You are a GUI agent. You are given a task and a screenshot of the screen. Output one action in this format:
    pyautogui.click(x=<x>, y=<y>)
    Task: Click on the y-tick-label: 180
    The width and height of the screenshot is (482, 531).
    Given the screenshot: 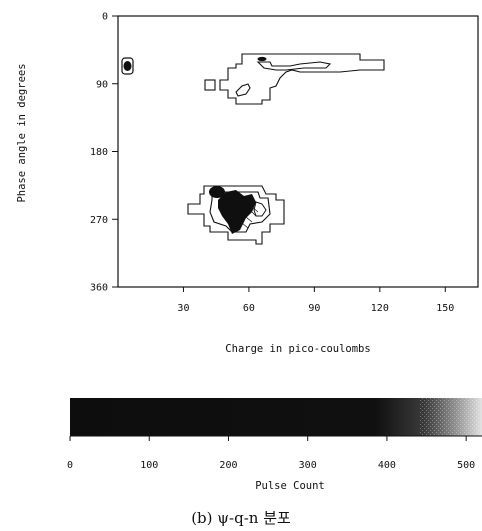 What is the action you would take?
    pyautogui.click(x=99, y=152)
    